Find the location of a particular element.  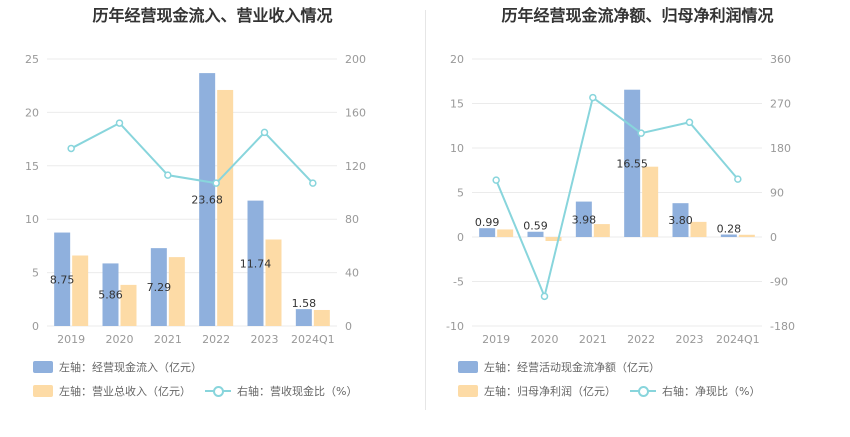

data-label: 23.68 is located at coordinates (207, 200).